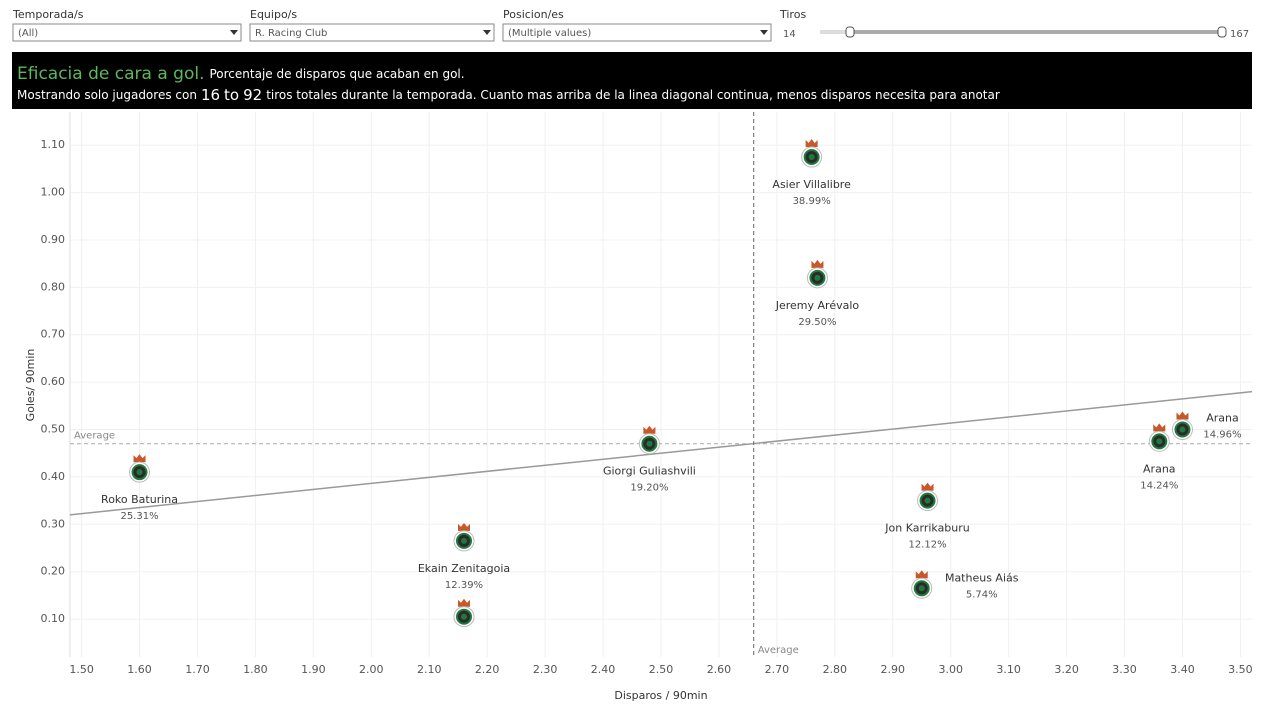 This screenshot has height=710, width=1278. I want to click on filter-label: Posicion/es, so click(533, 14).